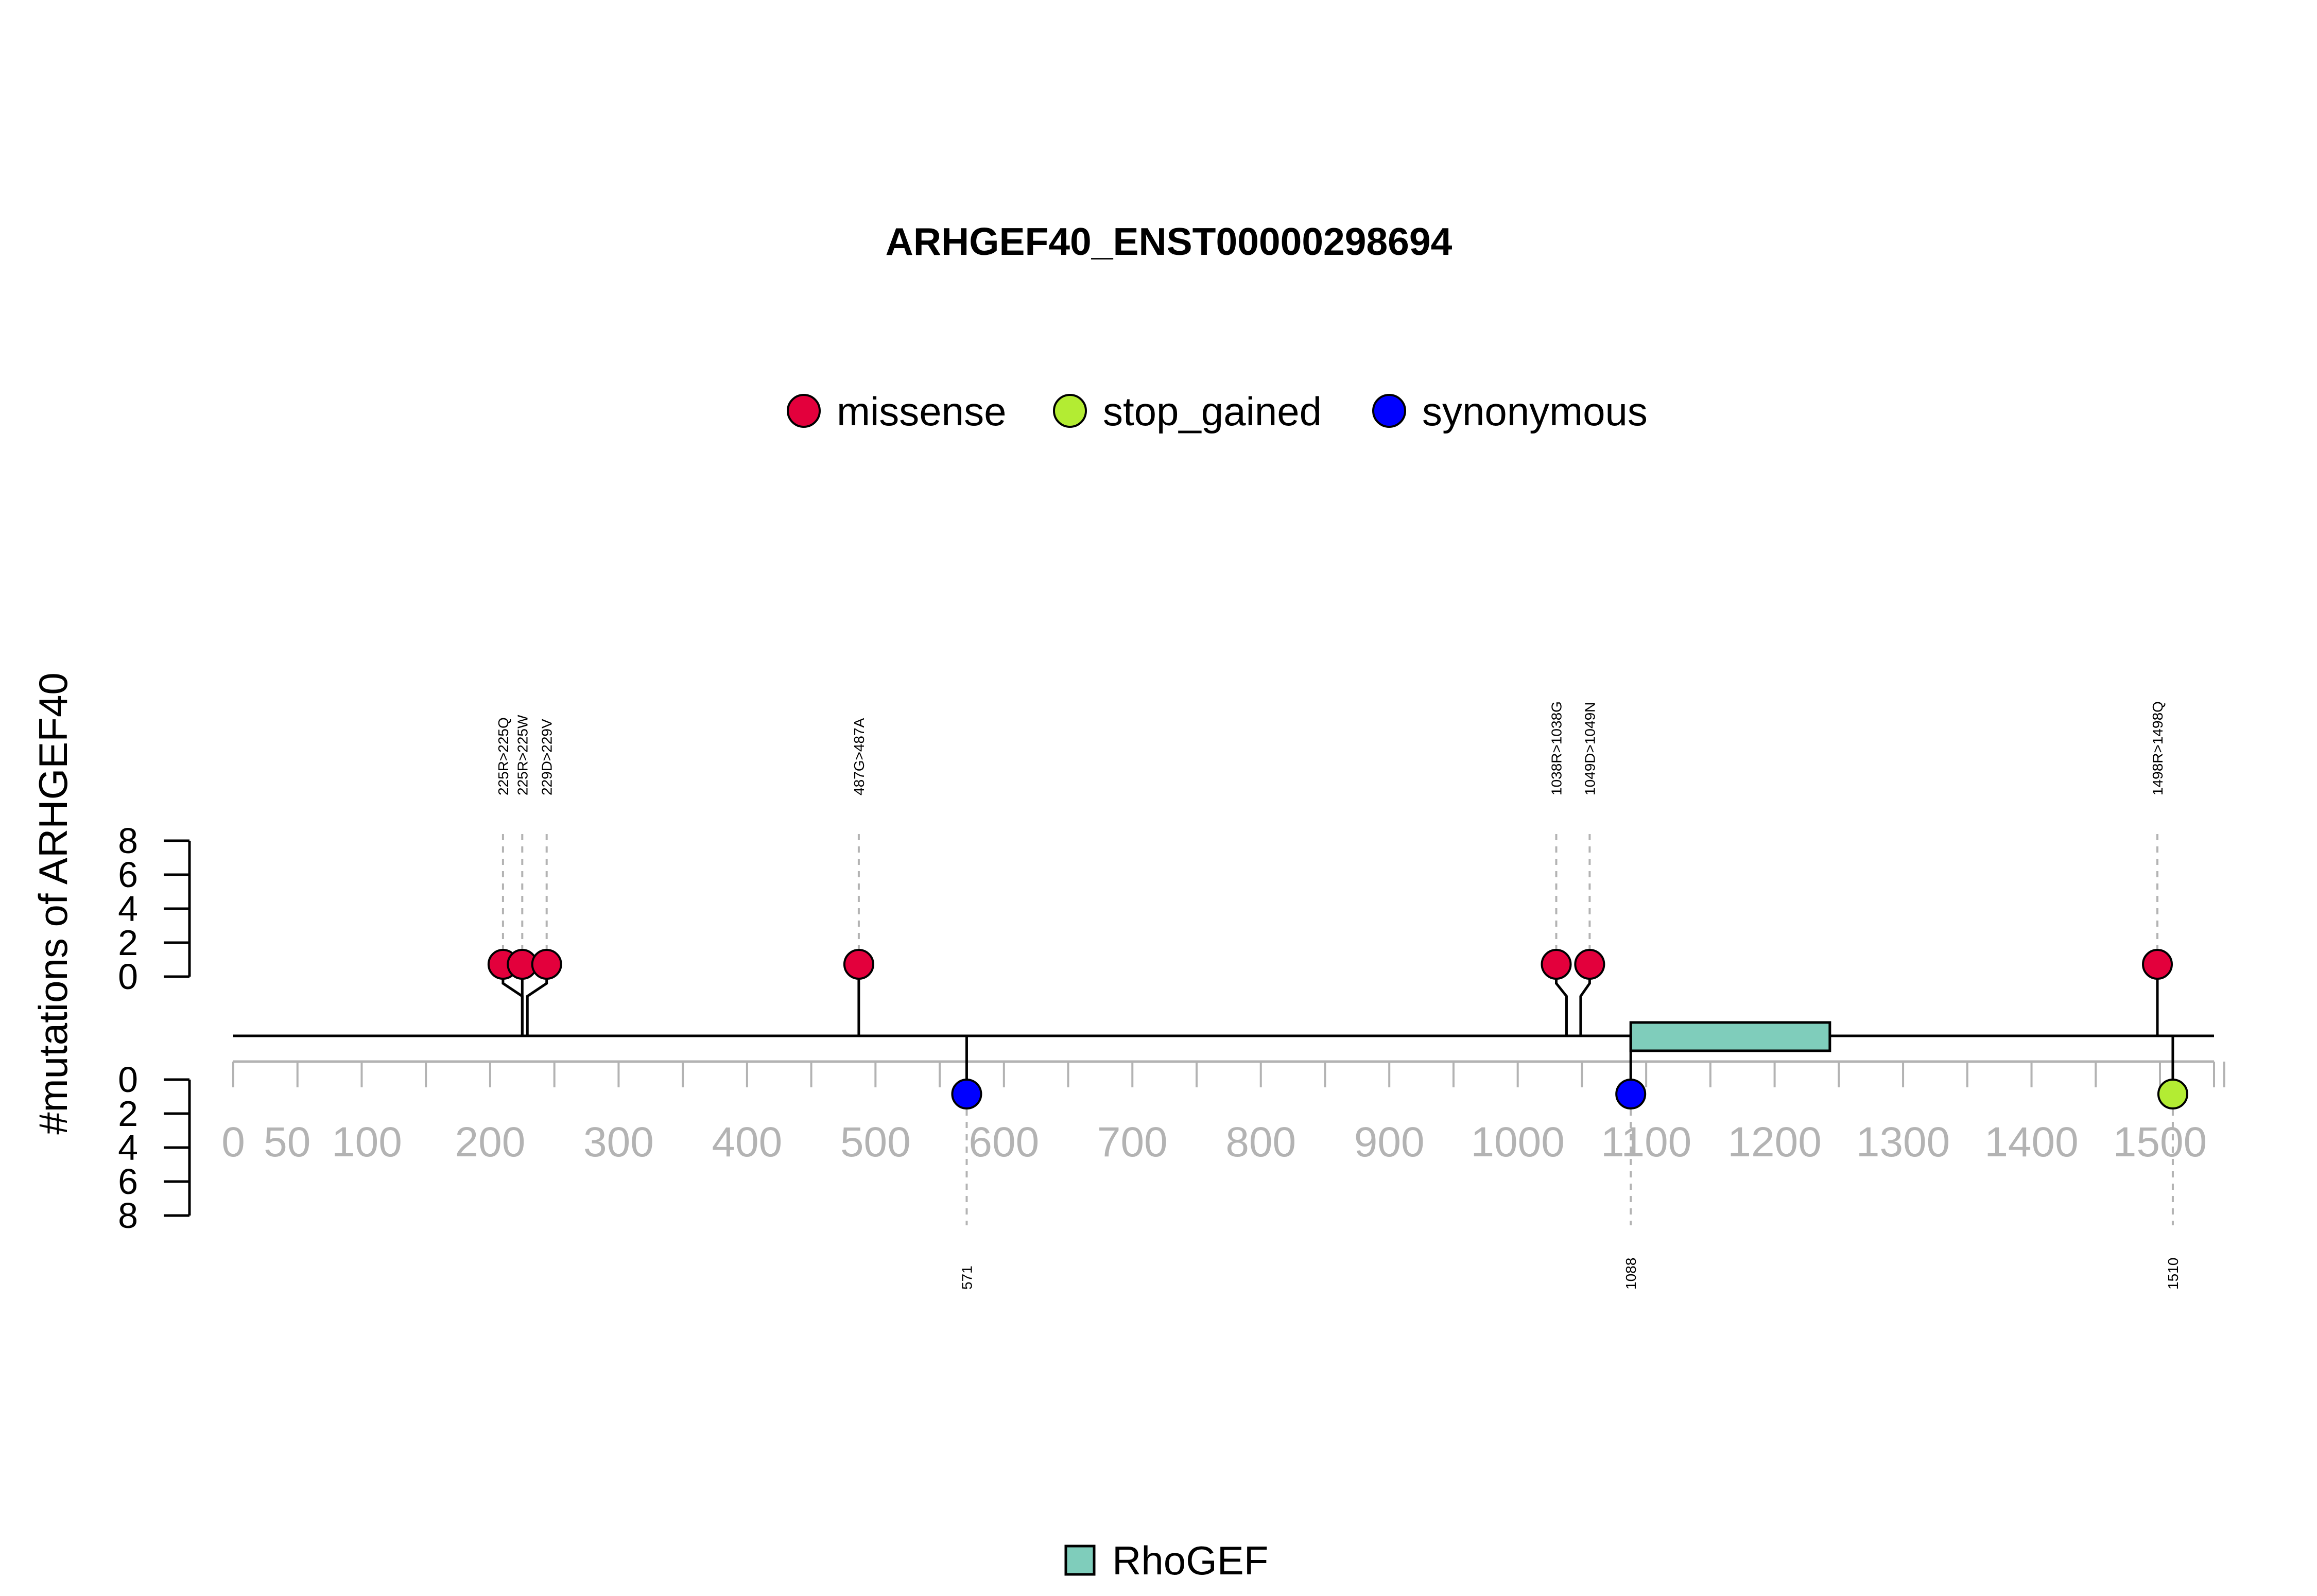  What do you see at coordinates (1557, 748) in the screenshot?
I see `mutation-label: 1038R>1038G` at bounding box center [1557, 748].